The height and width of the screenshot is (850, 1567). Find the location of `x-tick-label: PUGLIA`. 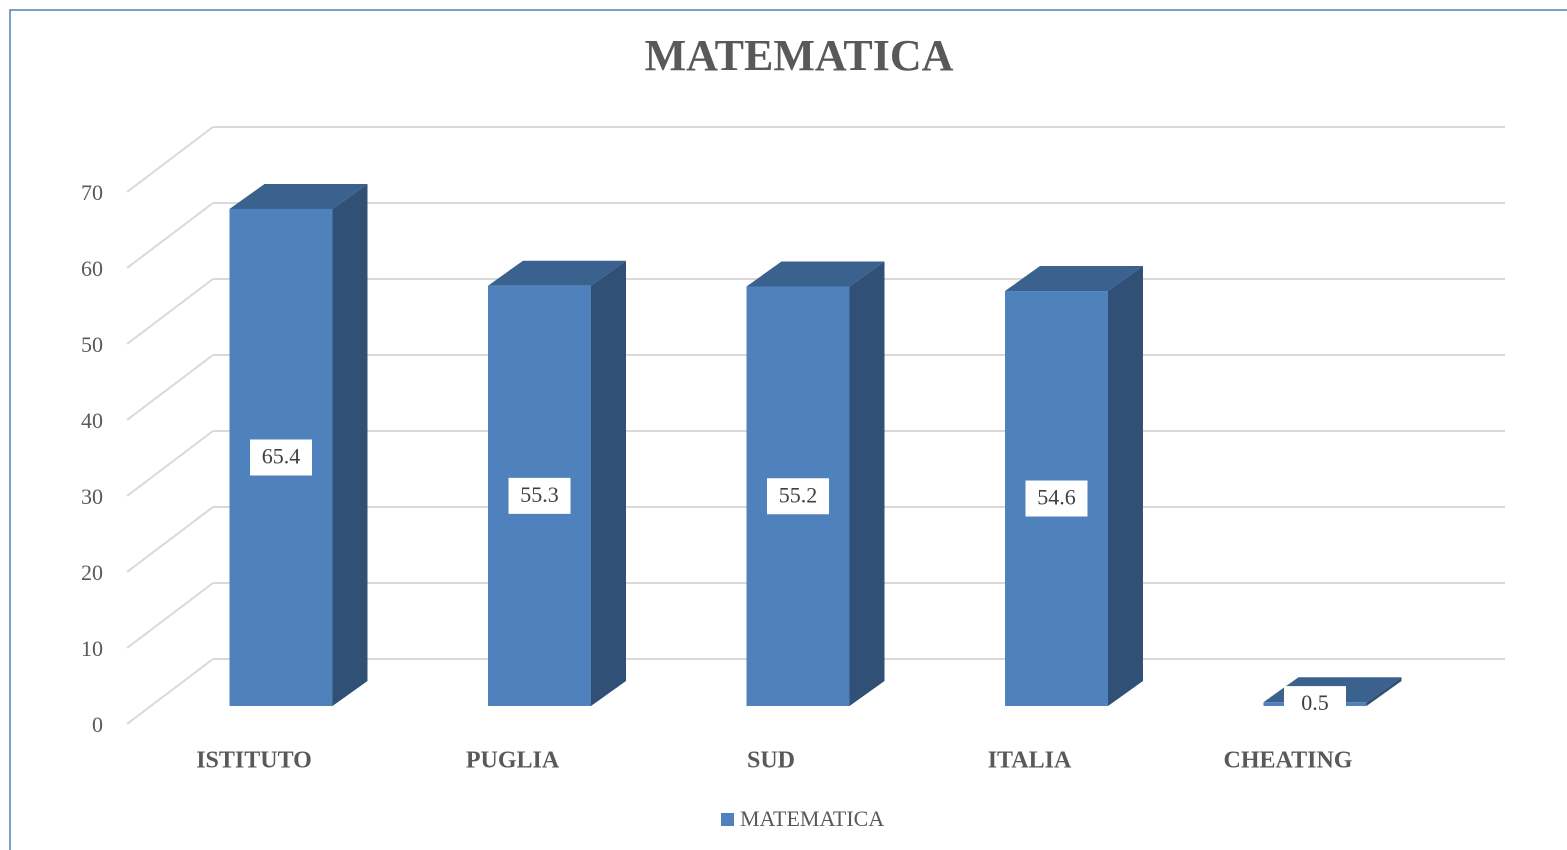

x-tick-label: PUGLIA is located at coordinates (513, 761).